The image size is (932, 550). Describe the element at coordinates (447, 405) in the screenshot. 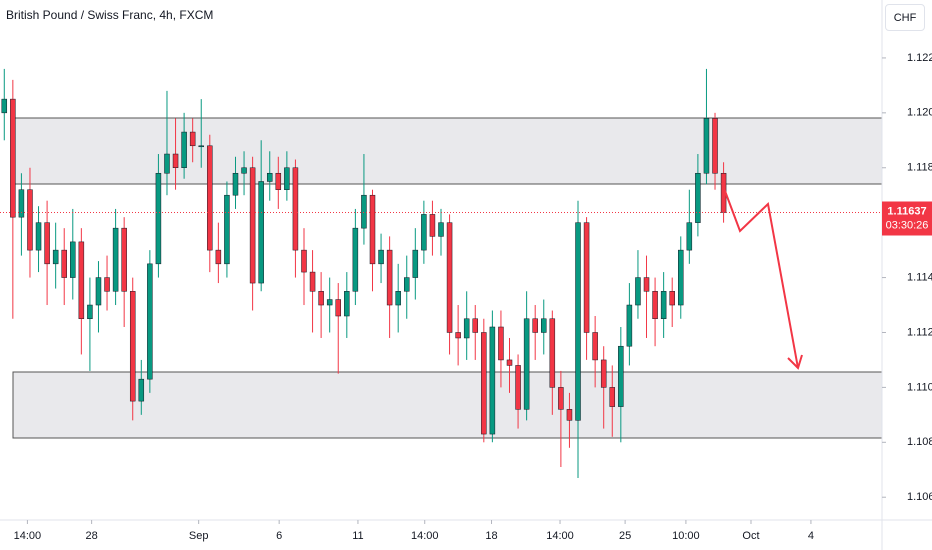

I see `support-zone` at that location.